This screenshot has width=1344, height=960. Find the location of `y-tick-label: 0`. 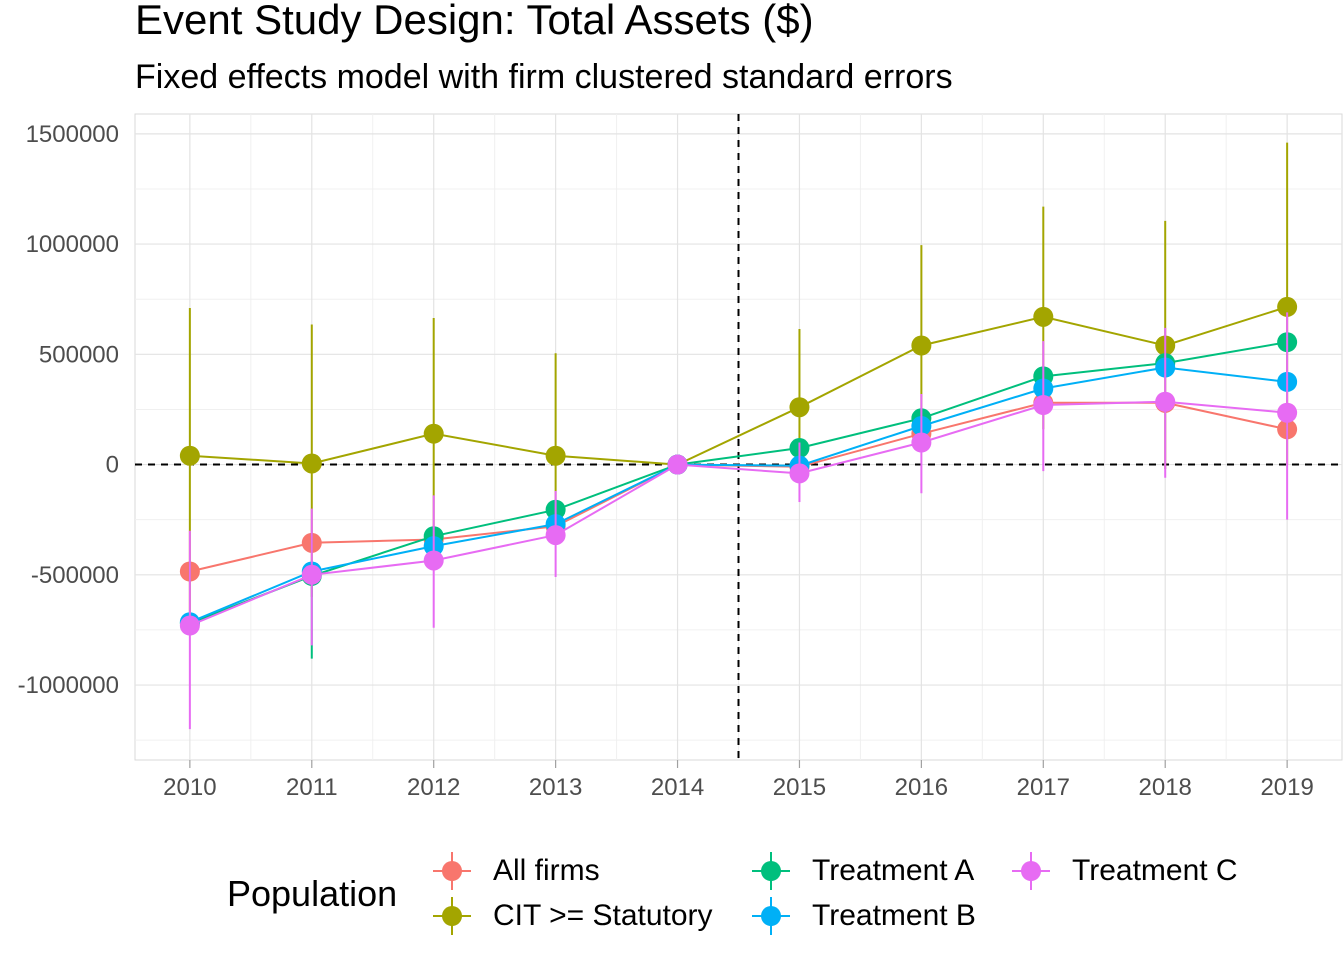

y-tick-label: 0 is located at coordinates (112, 465).